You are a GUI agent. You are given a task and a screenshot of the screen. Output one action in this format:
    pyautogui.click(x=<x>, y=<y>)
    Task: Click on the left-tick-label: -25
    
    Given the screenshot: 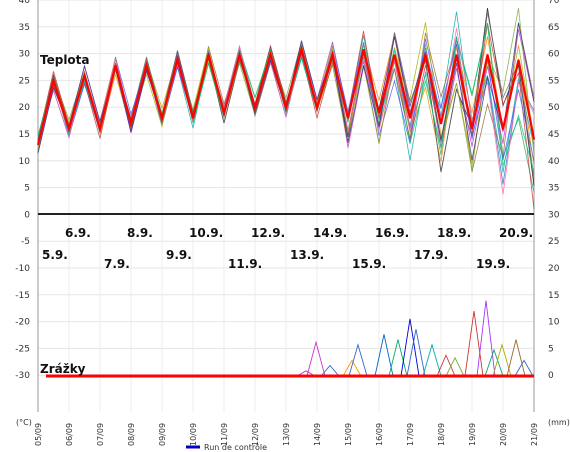 What is the action you would take?
    pyautogui.click(x=22, y=349)
    